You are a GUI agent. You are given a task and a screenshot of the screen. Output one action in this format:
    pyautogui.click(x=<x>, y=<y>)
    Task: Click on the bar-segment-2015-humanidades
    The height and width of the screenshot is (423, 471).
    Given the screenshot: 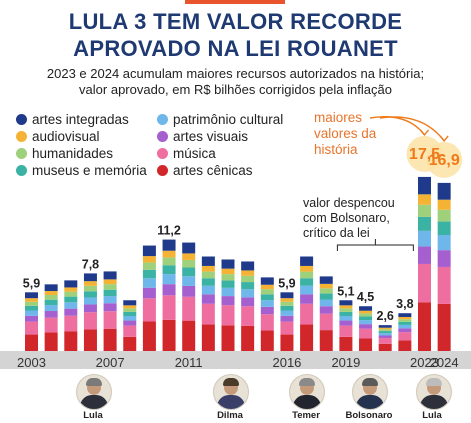 What is the action you would take?
    pyautogui.click(x=267, y=292)
    